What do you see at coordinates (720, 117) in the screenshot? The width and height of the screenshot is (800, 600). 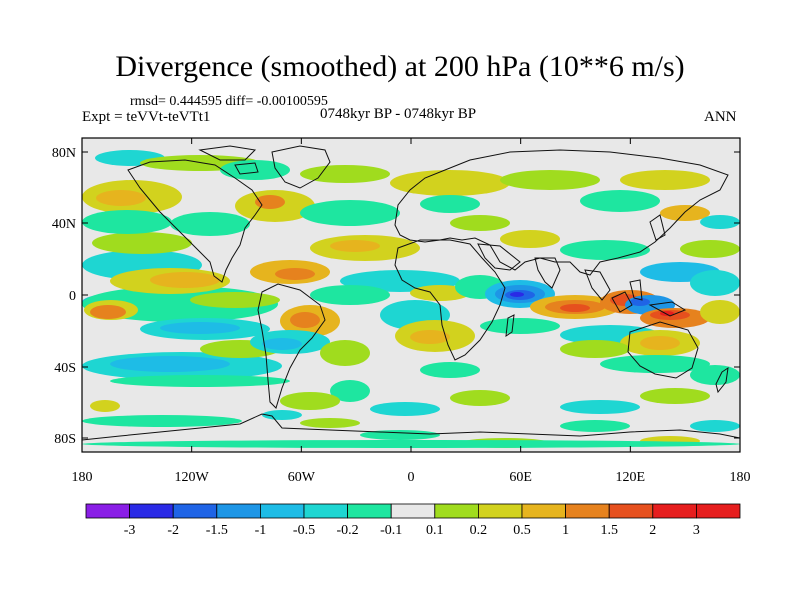 I see `season-label: ANN` at bounding box center [720, 117].